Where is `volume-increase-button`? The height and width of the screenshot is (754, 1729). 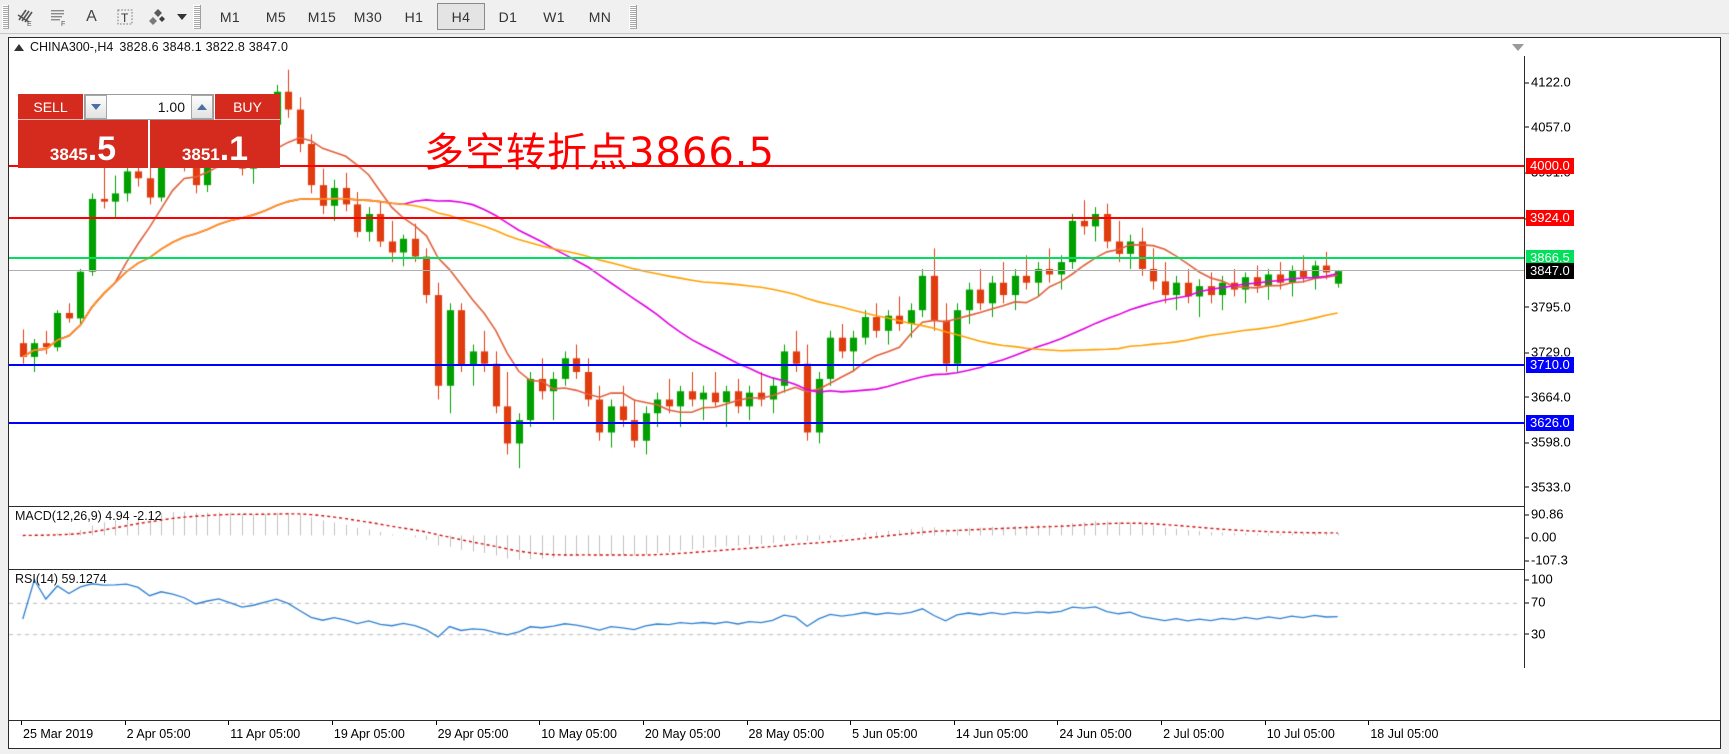
volume-increase-button is located at coordinates (202, 107).